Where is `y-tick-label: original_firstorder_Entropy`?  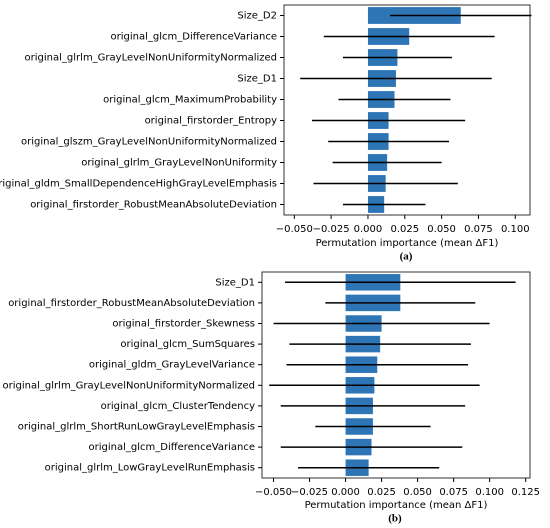
y-tick-label: original_firstorder_Entropy is located at coordinates (211, 121).